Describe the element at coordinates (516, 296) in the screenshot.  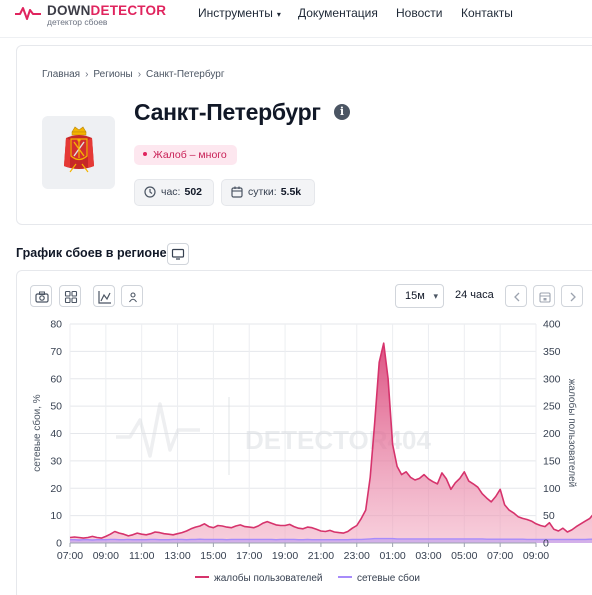
I see `prev-period-button` at that location.